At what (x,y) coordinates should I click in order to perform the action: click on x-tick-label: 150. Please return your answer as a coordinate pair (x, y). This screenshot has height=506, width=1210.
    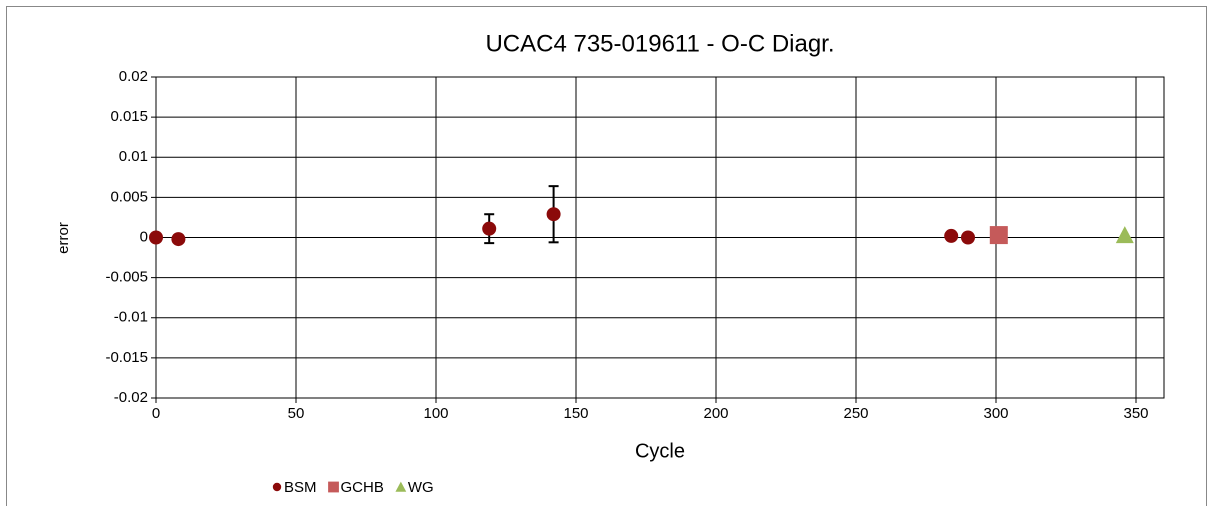
    Looking at the image, I should click on (575, 413).